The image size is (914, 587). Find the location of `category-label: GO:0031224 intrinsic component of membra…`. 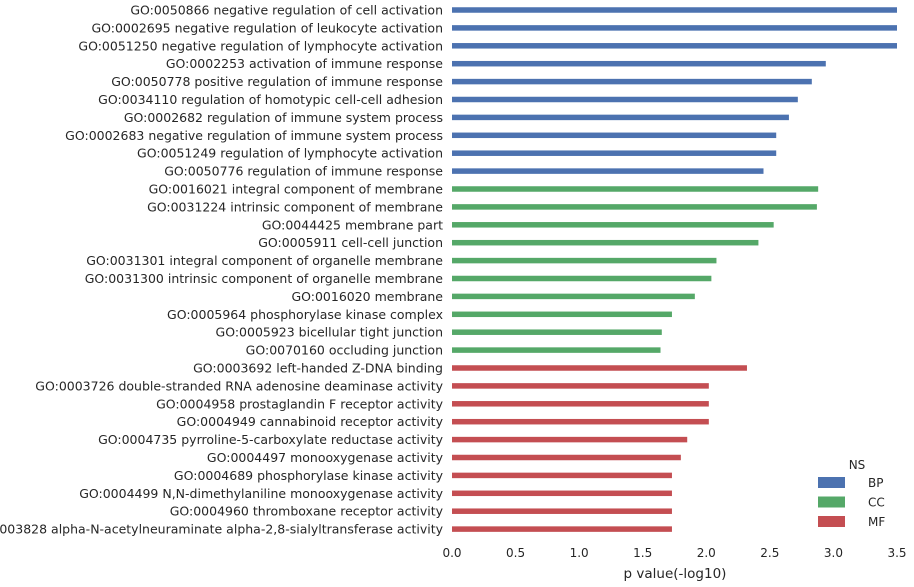

category-label: GO:0031224 intrinsic component of membra… is located at coordinates (295, 206).